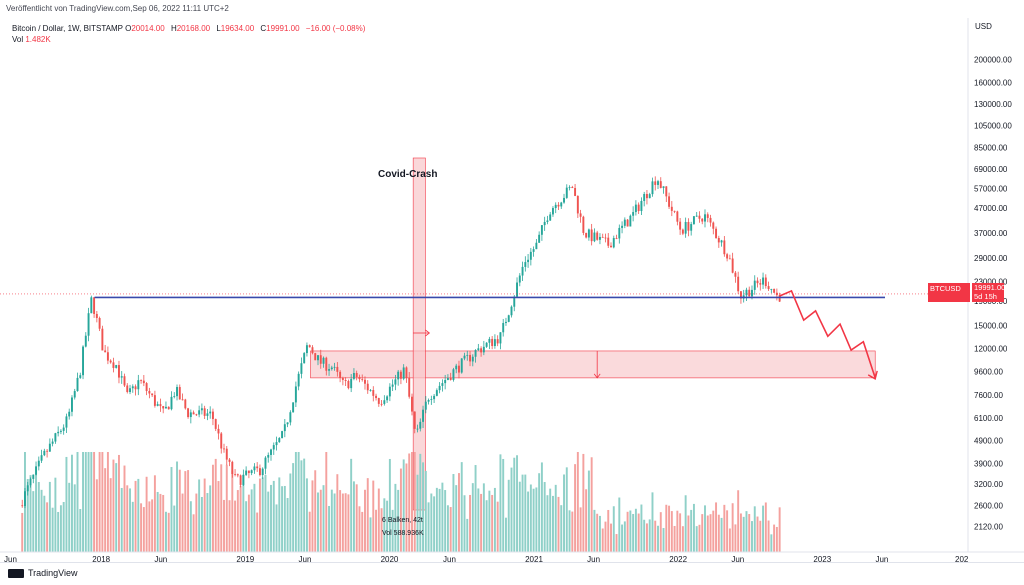 The height and width of the screenshot is (585, 1024). What do you see at coordinates (991, 258) in the screenshot?
I see `price-tick-label: 29000.00` at bounding box center [991, 258].